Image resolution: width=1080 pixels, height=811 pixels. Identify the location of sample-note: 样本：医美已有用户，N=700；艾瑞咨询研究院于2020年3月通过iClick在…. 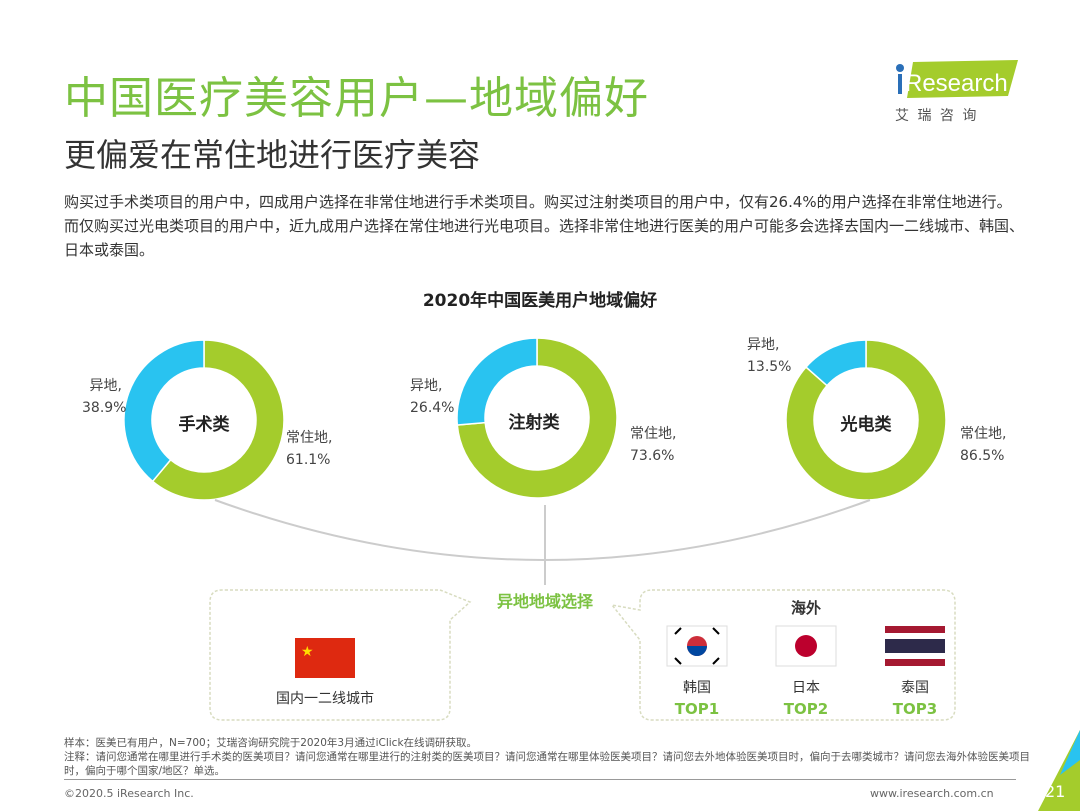
(271, 743).